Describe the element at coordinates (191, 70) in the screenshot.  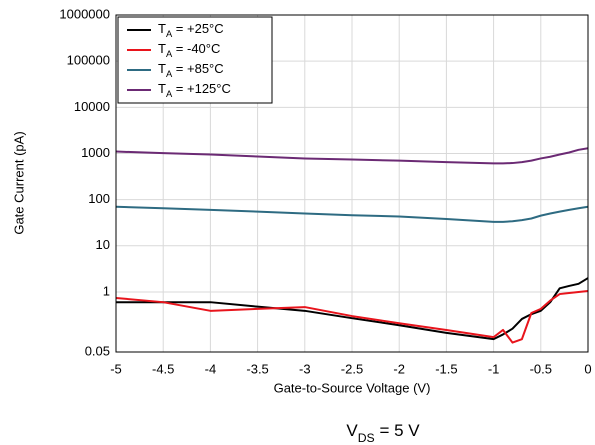
I see `legend-label: TA = +85°C` at that location.